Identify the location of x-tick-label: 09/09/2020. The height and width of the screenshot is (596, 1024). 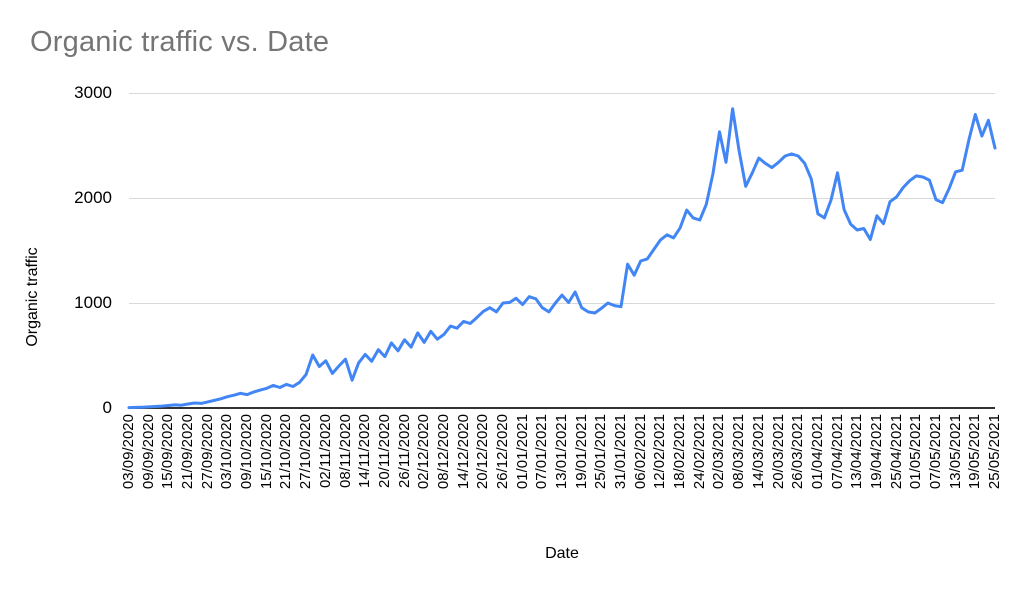
(148, 452).